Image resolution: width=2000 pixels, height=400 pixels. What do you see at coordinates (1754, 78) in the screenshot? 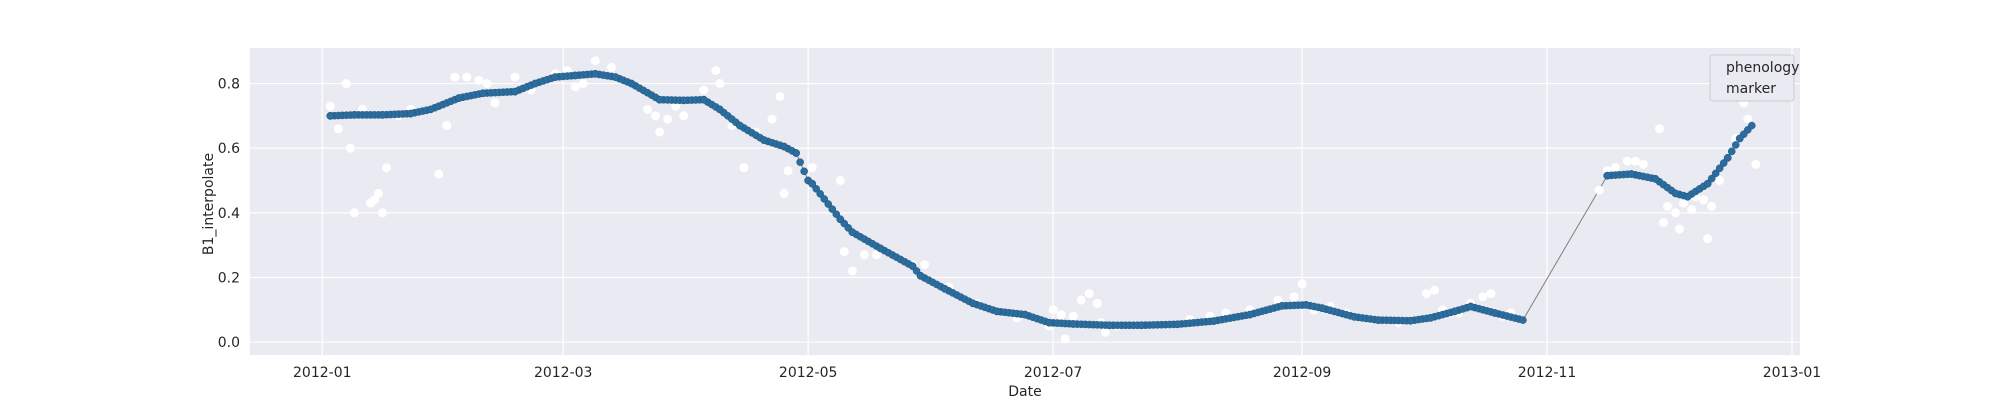
I see `legend: phenology marker` at bounding box center [1754, 78].